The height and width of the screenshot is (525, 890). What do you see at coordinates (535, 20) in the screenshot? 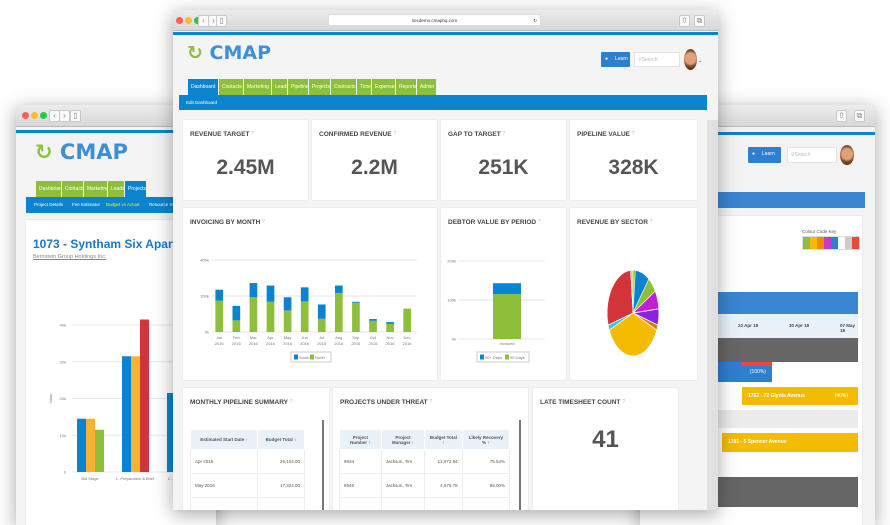
I see `reload-icon: ↻` at bounding box center [535, 20].